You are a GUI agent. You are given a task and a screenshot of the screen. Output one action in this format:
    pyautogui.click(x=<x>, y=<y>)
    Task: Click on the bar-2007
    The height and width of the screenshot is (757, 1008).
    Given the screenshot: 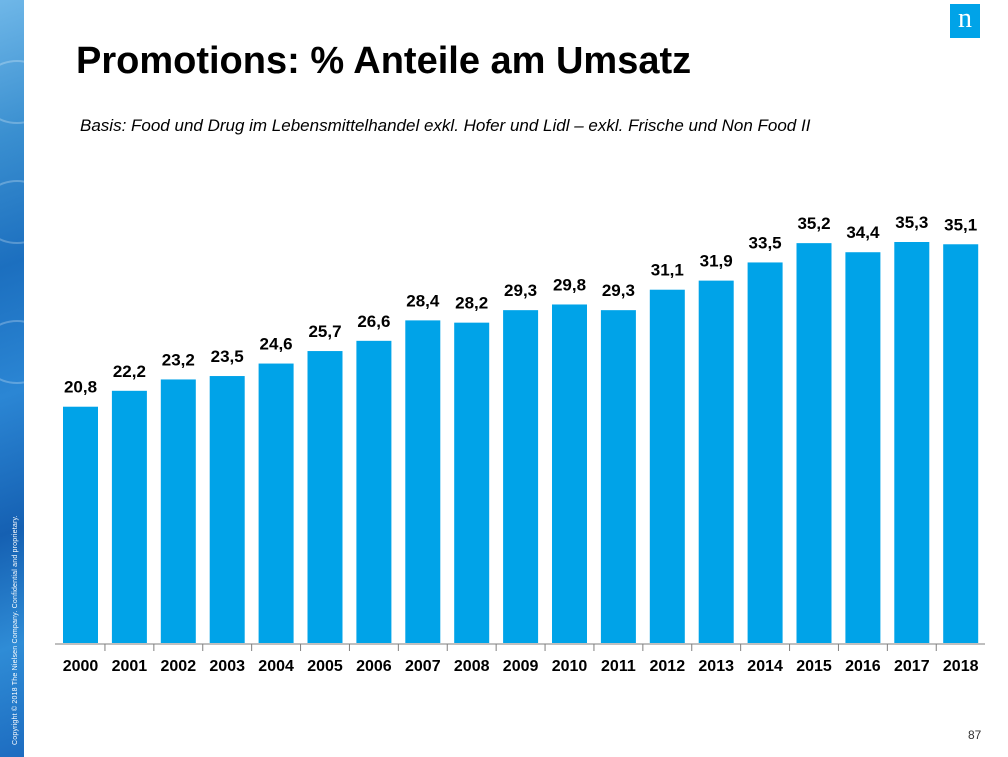 What is the action you would take?
    pyautogui.click(x=423, y=481)
    